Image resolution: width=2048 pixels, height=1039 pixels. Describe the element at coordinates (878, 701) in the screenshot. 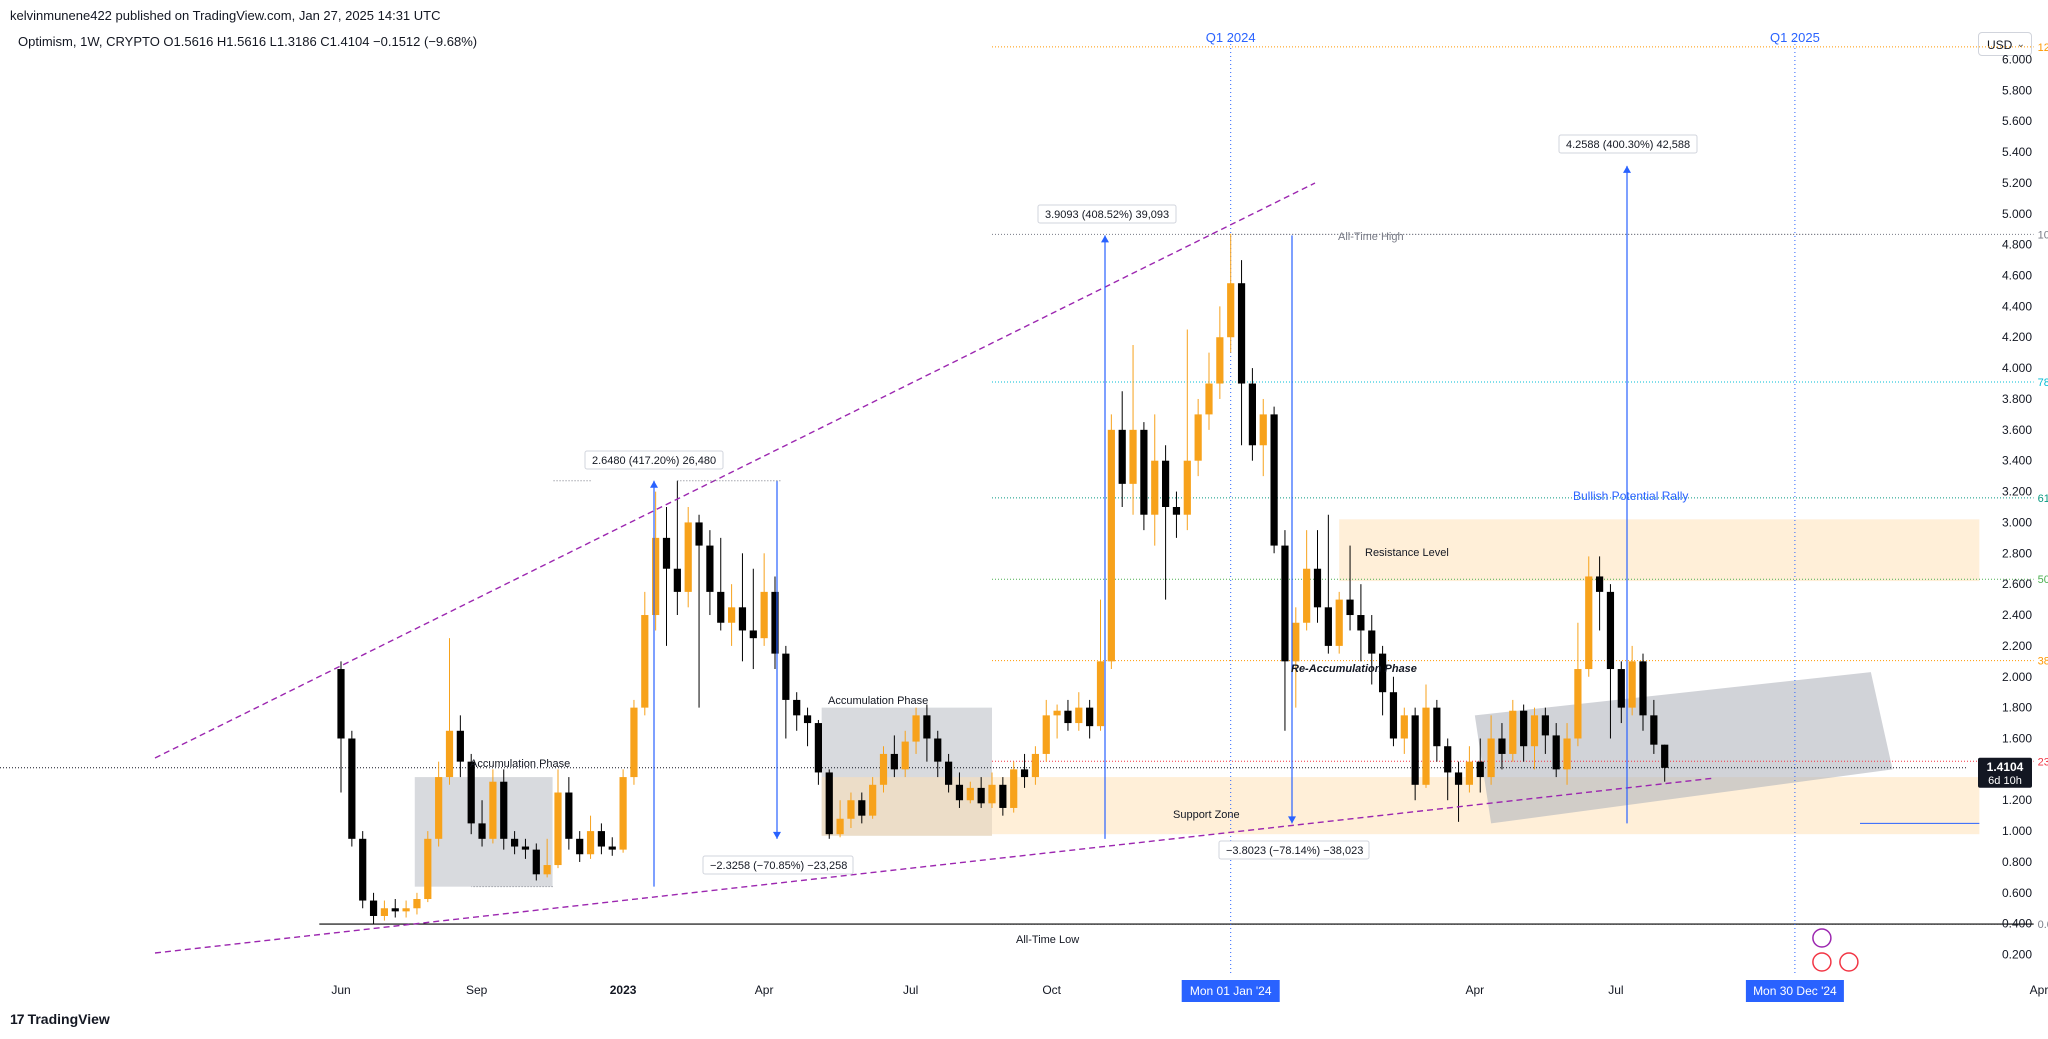

I see `annotation-accumulation-phase-2: Accumulation Phase` at that location.